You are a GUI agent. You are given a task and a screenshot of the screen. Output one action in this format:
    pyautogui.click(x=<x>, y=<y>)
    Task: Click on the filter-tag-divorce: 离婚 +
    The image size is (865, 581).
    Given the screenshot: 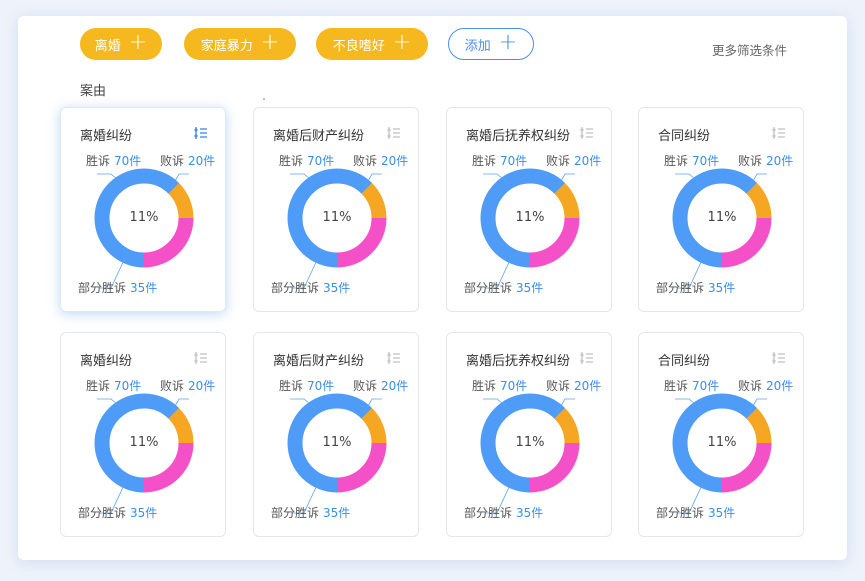 What is the action you would take?
    pyautogui.click(x=121, y=44)
    